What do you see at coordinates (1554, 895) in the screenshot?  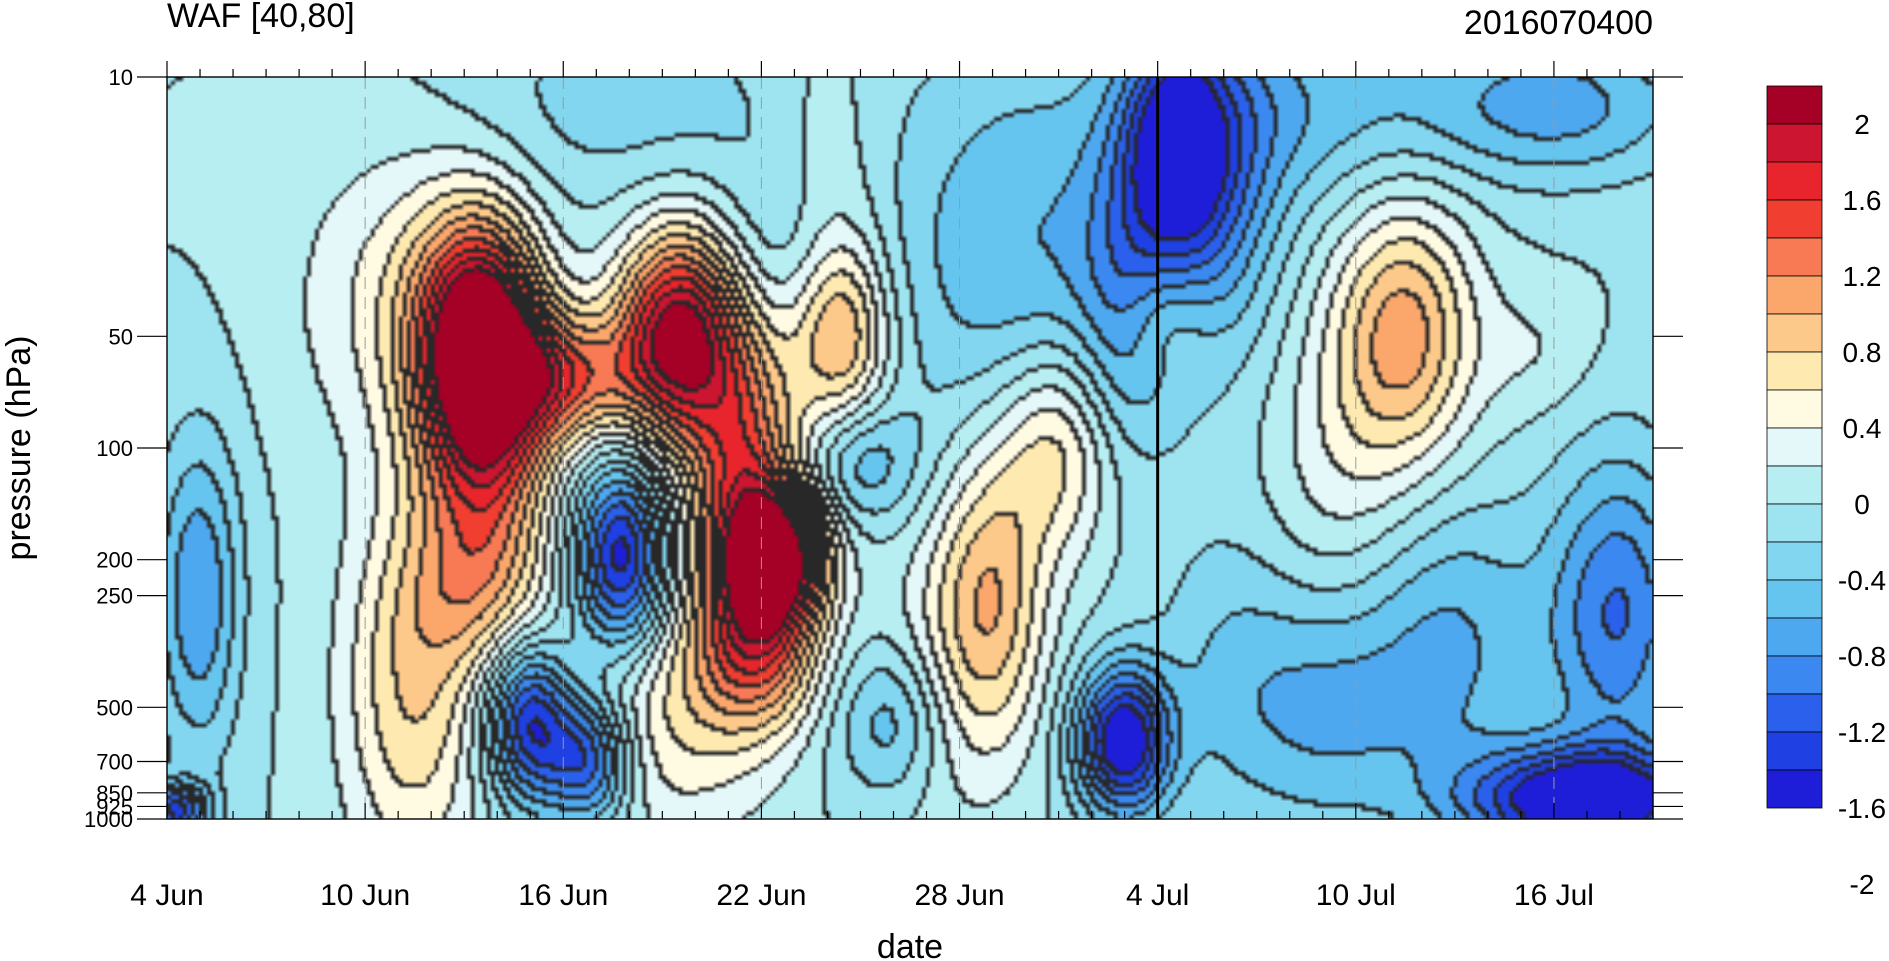 I see `x-tick-label: 16 Jul` at bounding box center [1554, 895].